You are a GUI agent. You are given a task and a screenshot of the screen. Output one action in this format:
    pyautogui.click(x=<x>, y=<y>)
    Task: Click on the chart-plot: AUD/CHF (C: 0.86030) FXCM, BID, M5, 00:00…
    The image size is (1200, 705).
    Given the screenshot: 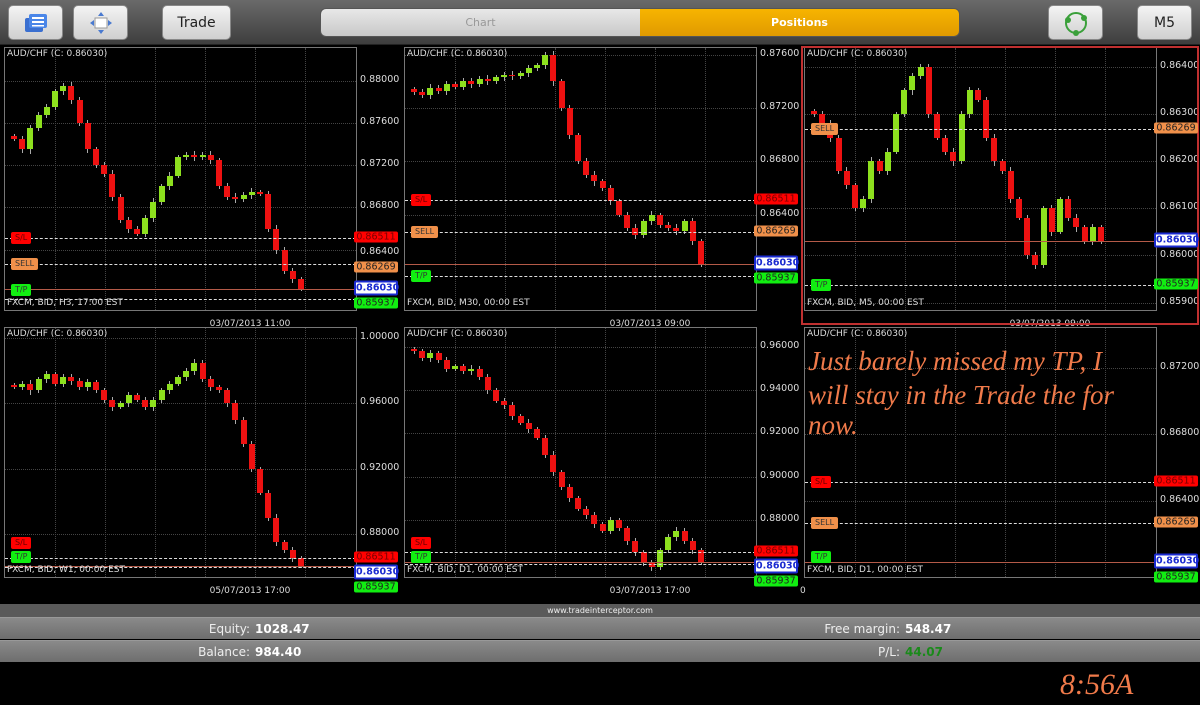 What is the action you would take?
    pyautogui.click(x=980, y=179)
    